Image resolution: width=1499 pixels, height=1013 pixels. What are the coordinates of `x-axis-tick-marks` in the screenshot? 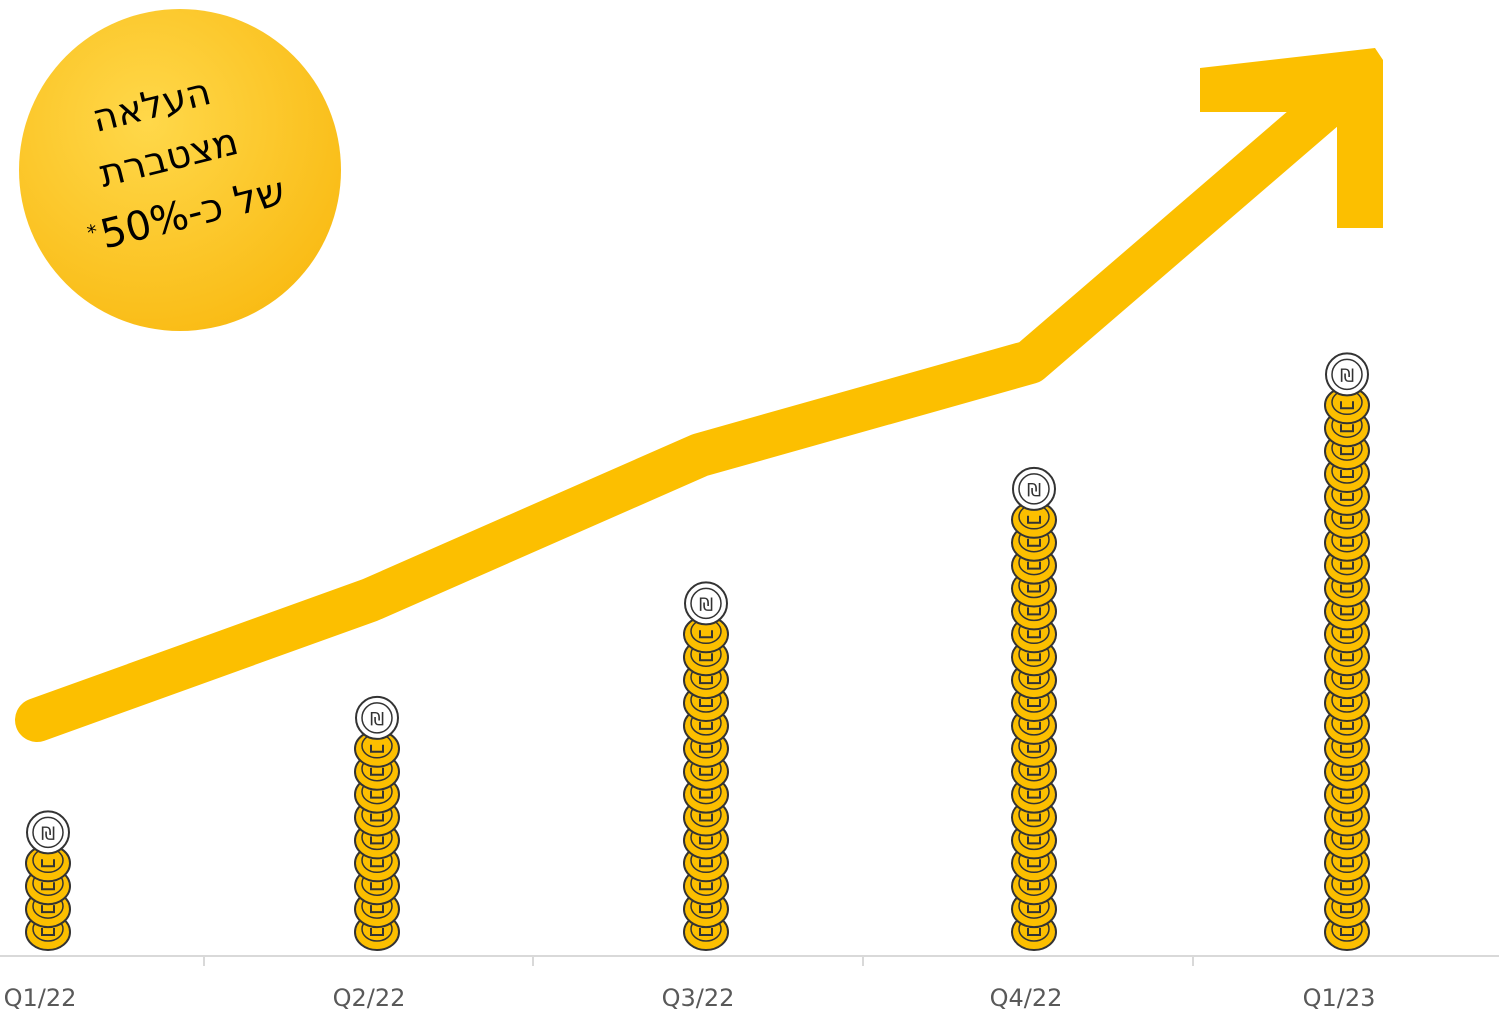 It's located at (698, 961).